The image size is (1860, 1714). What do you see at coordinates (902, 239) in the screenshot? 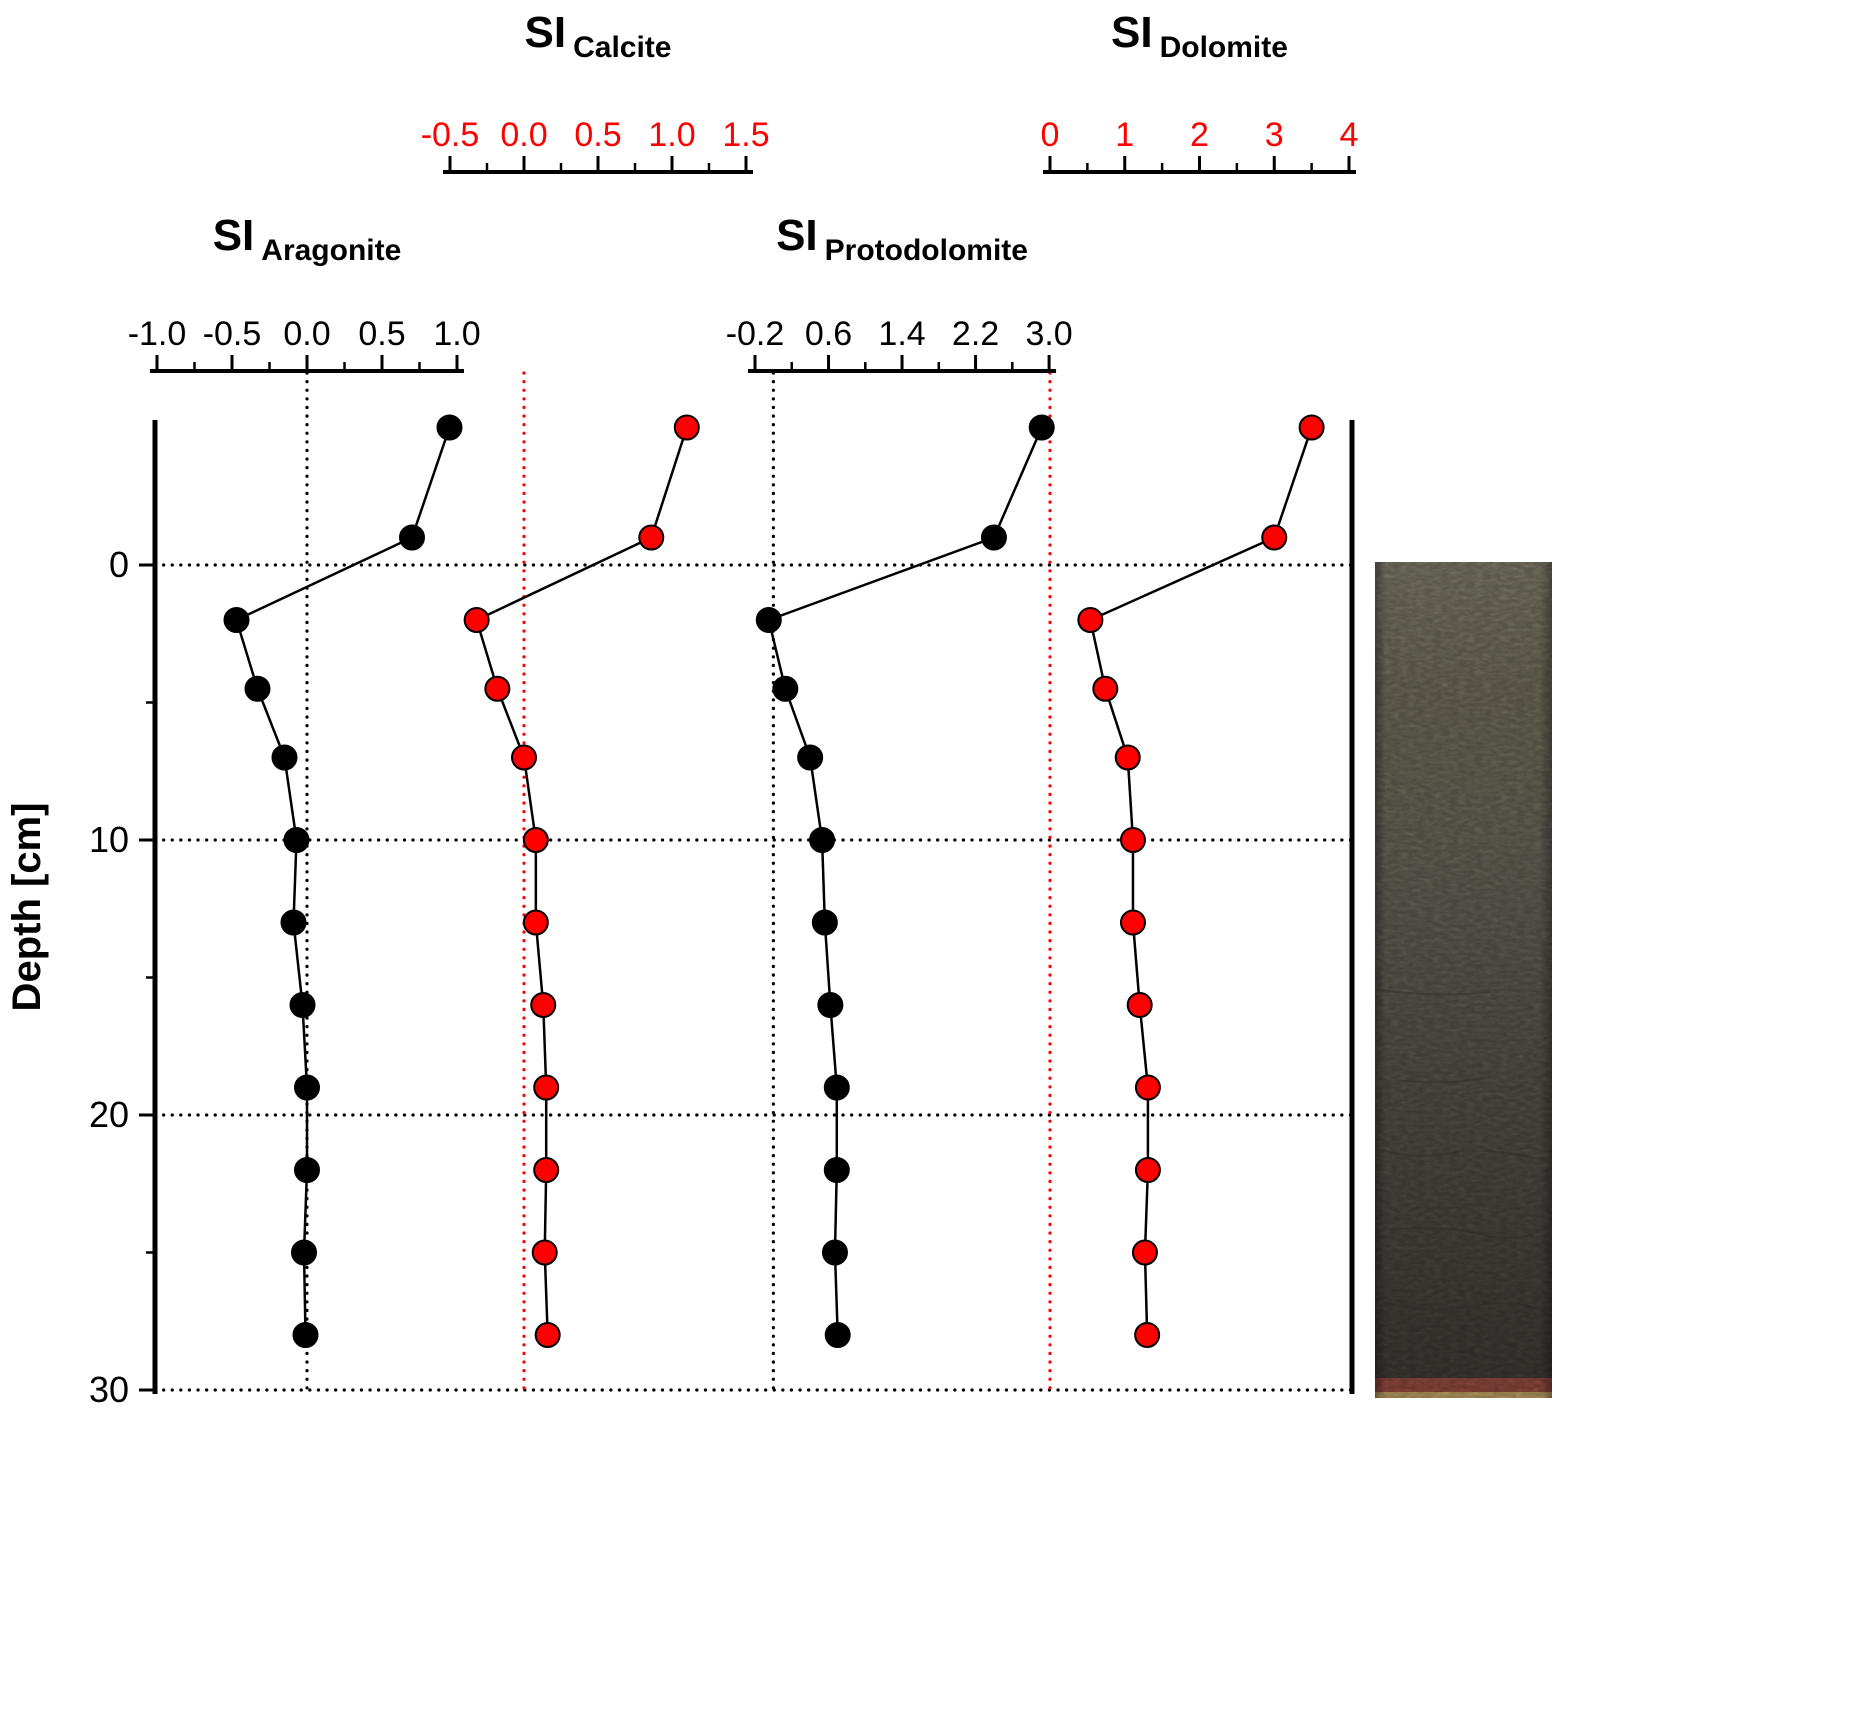
I see `axis-title-protodolomite: SI Protodolomite` at bounding box center [902, 239].